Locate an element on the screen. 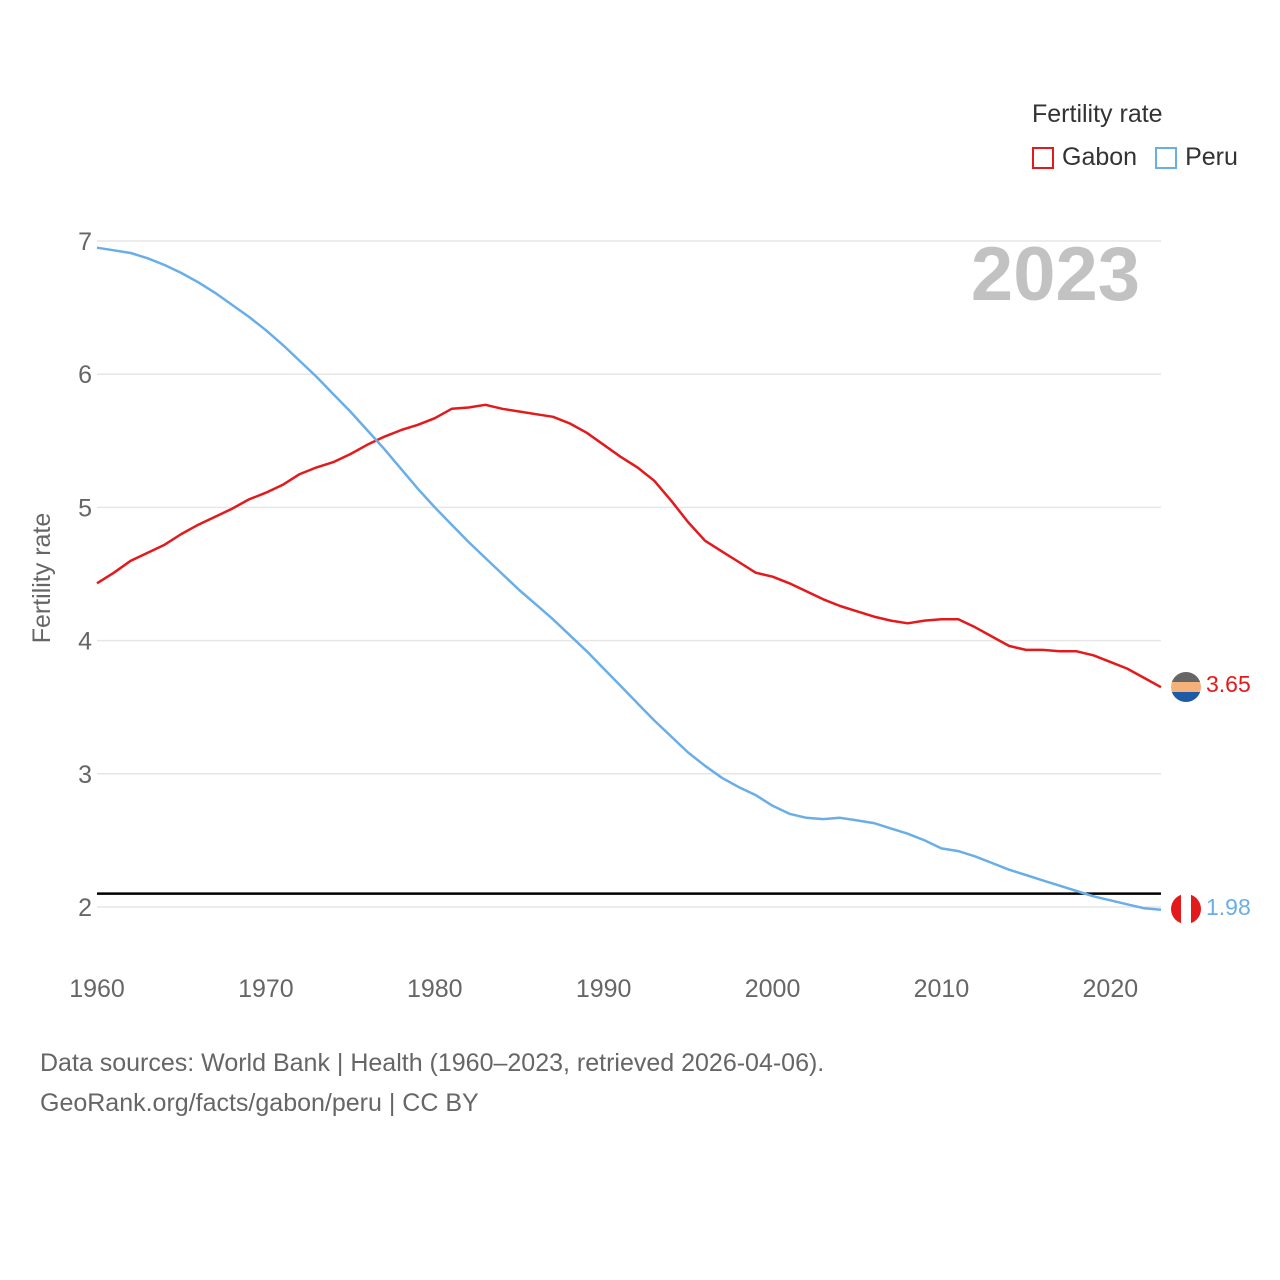 This screenshot has width=1280, height=1280. x-tick-label: 1960 is located at coordinates (97, 989).